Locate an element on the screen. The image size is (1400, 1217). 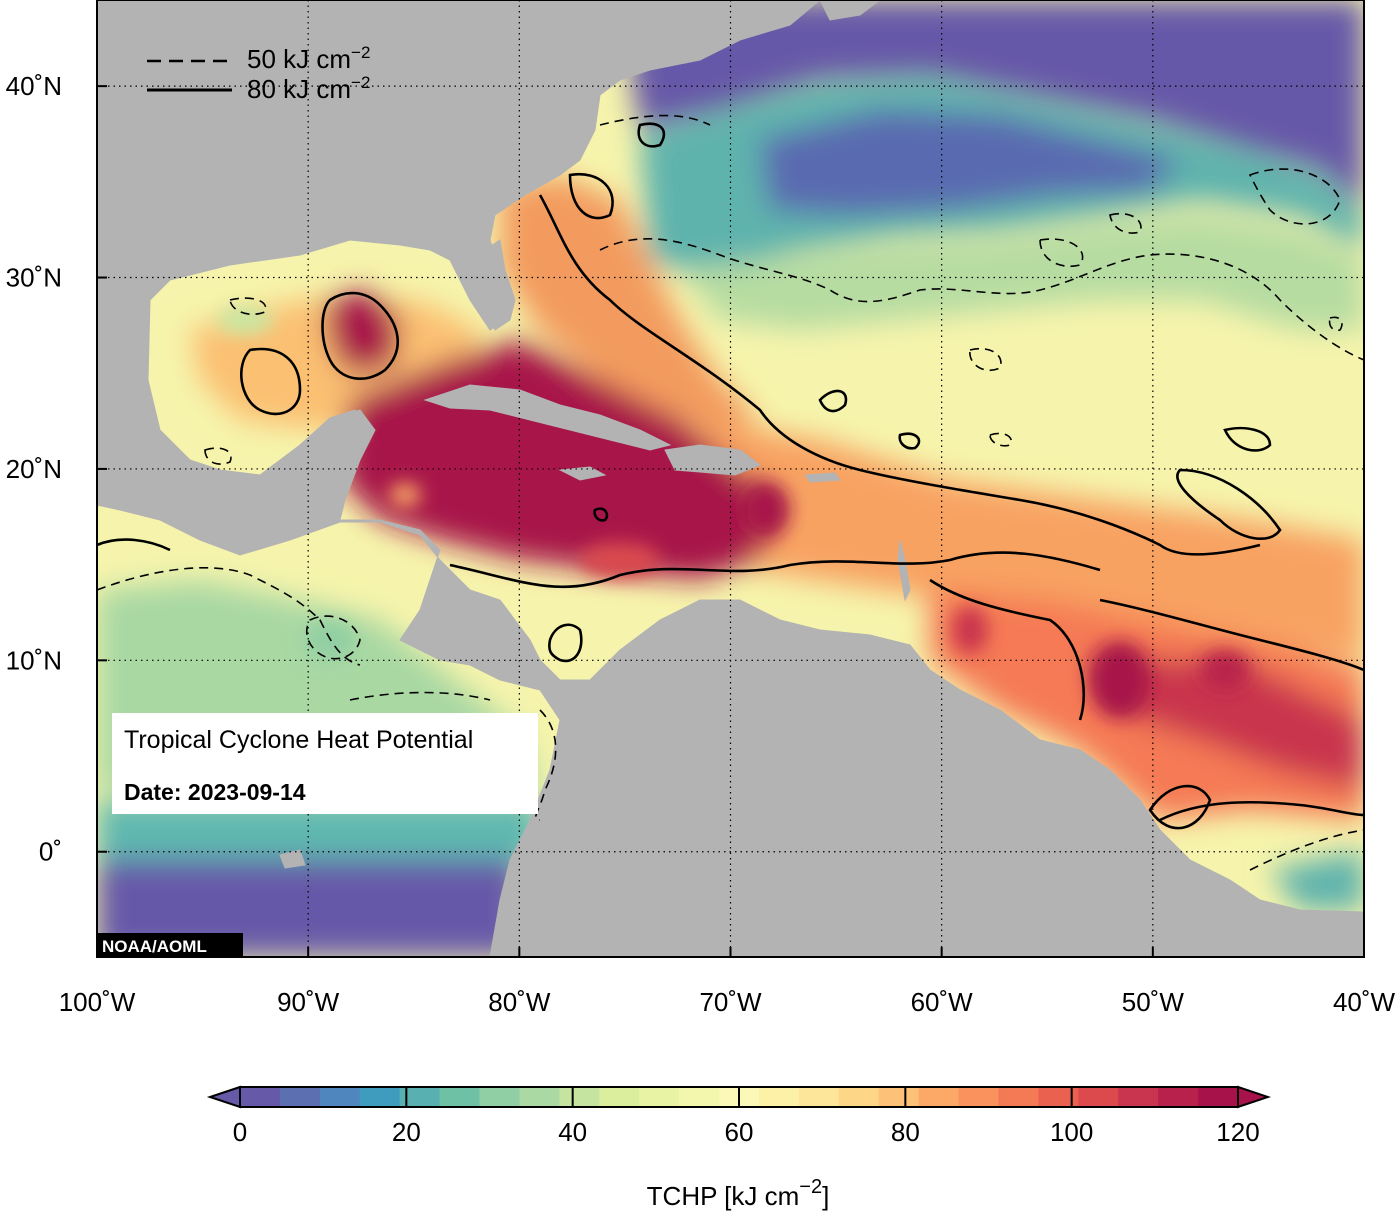
contour-80-colombia is located at coordinates (565, 643).